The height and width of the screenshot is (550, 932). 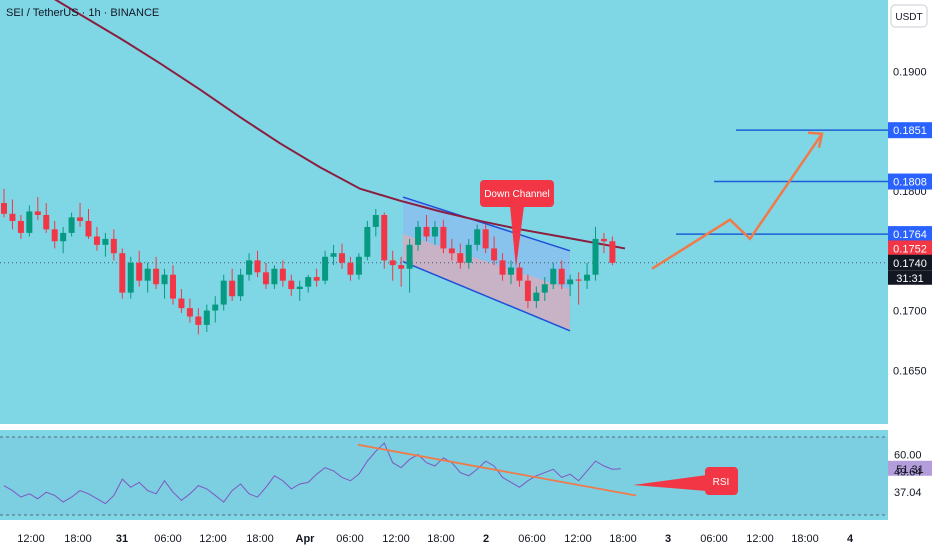 What do you see at coordinates (486, 296) in the screenshot?
I see `channel-lower-line` at bounding box center [486, 296].